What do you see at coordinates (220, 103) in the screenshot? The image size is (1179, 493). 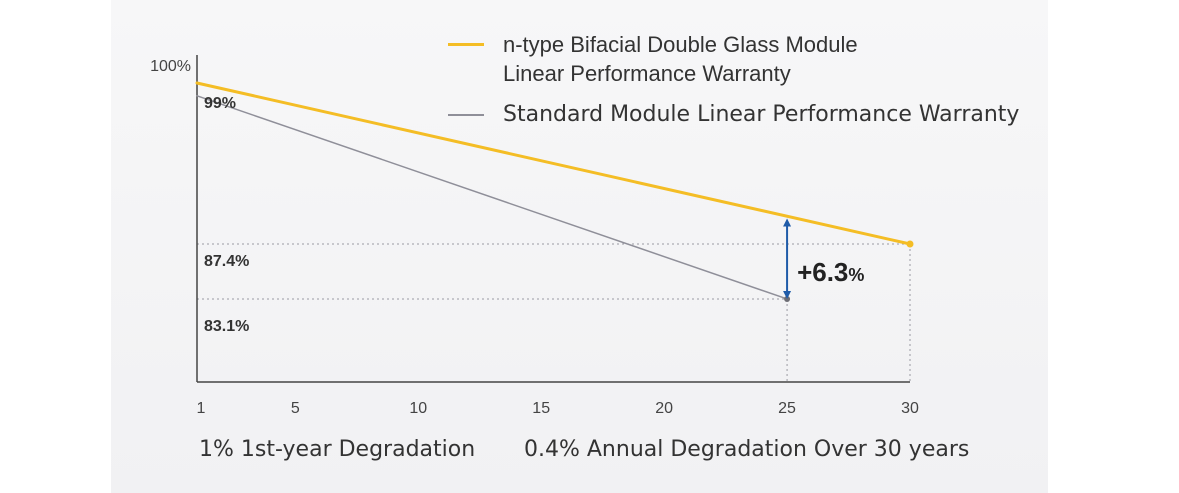 I see `value-label-99: 99%` at bounding box center [220, 103].